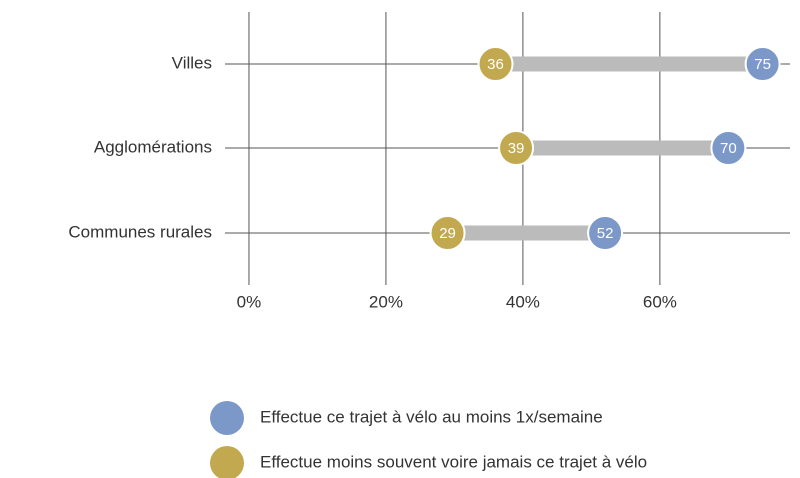  I want to click on data-label: 29, so click(447, 233).